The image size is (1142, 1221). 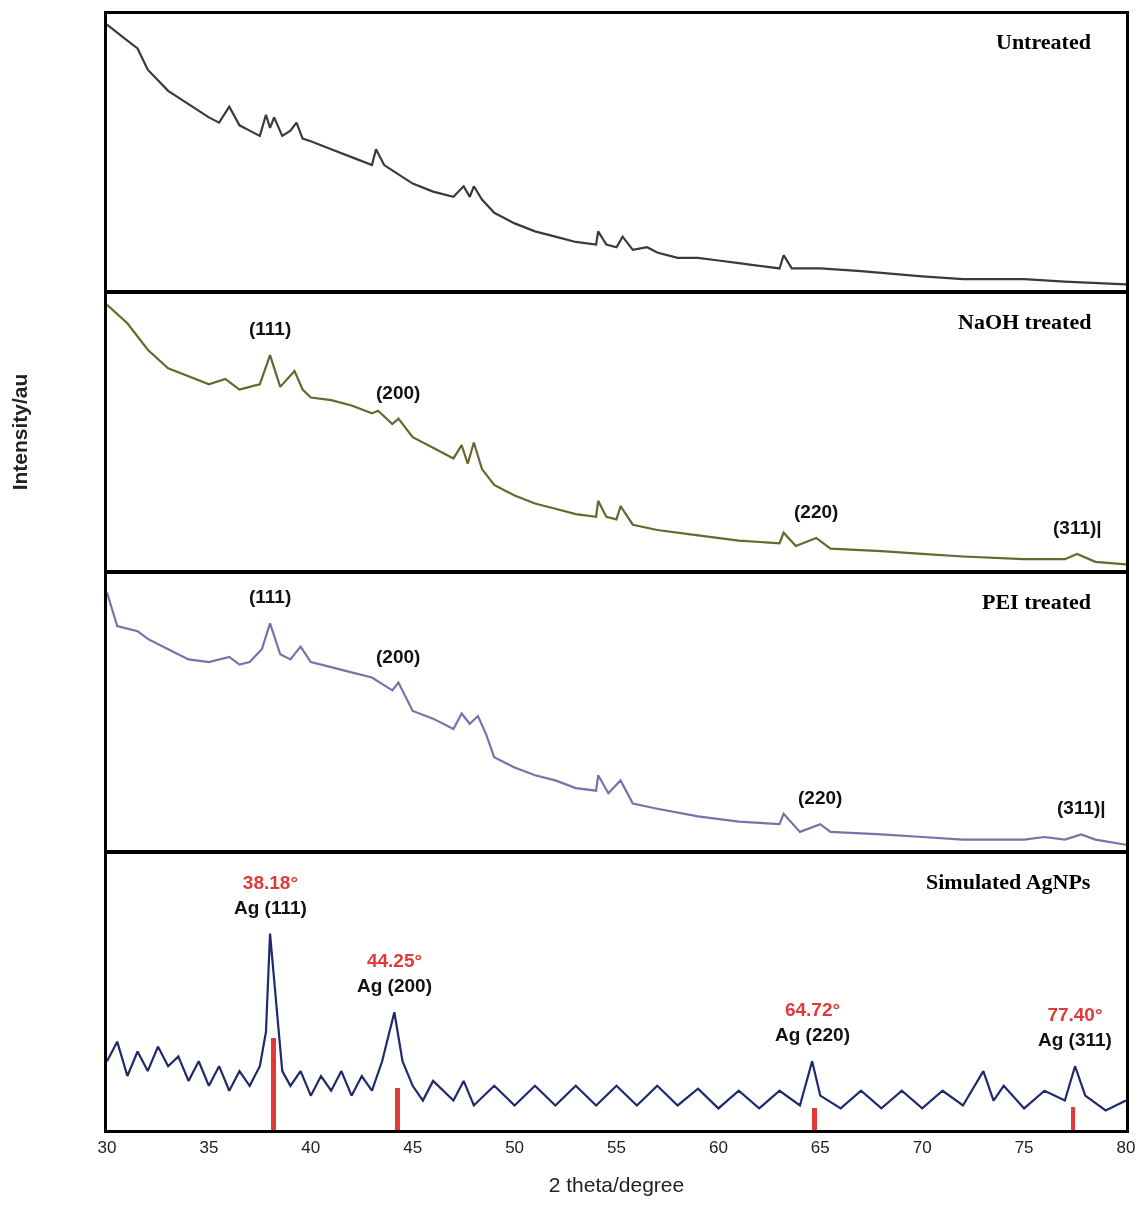 I want to click on chart-title: PEI treated, so click(x=1036, y=601).